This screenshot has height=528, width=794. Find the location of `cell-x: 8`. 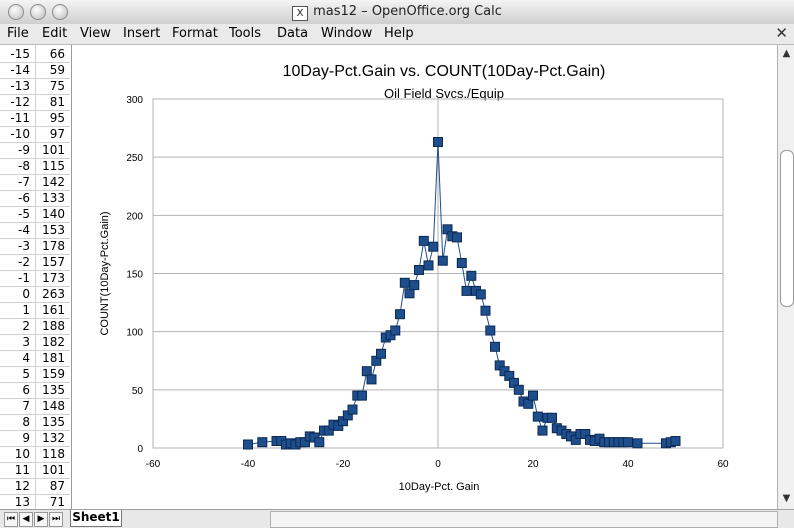

cell-x: 8 is located at coordinates (26, 422).